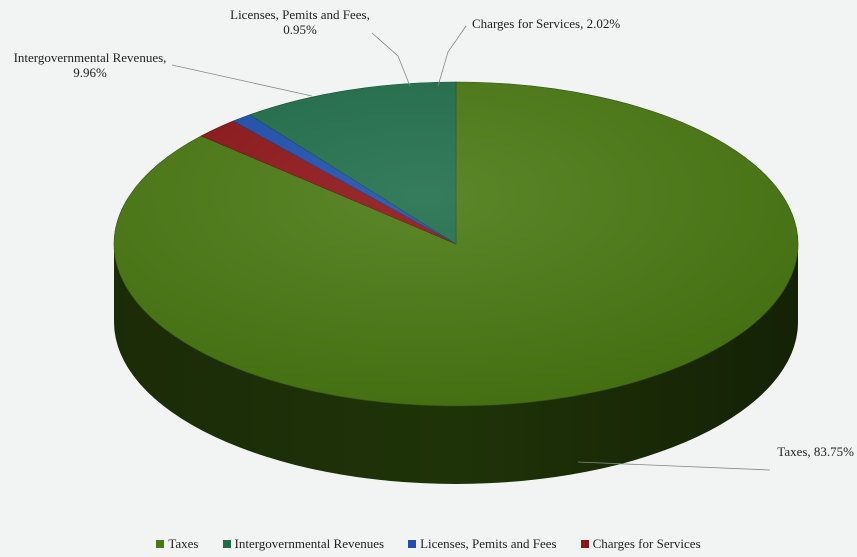 The width and height of the screenshot is (857, 557). I want to click on legend-item-1: Intergovernmental Revenues, so click(303, 544).